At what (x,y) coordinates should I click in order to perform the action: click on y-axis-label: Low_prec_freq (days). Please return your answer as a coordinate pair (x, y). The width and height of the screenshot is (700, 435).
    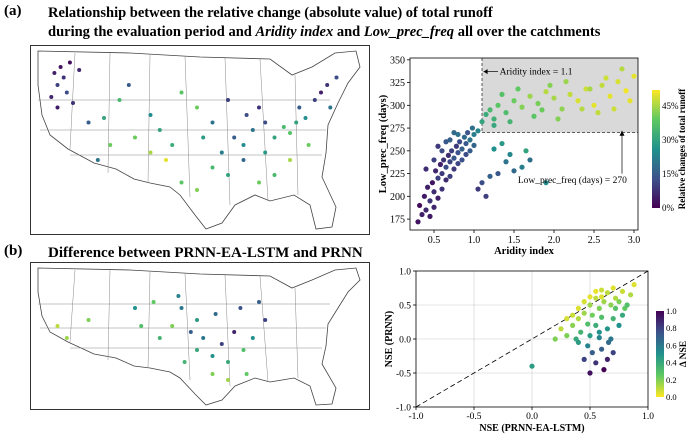
    Looking at the image, I should click on (383, 143).